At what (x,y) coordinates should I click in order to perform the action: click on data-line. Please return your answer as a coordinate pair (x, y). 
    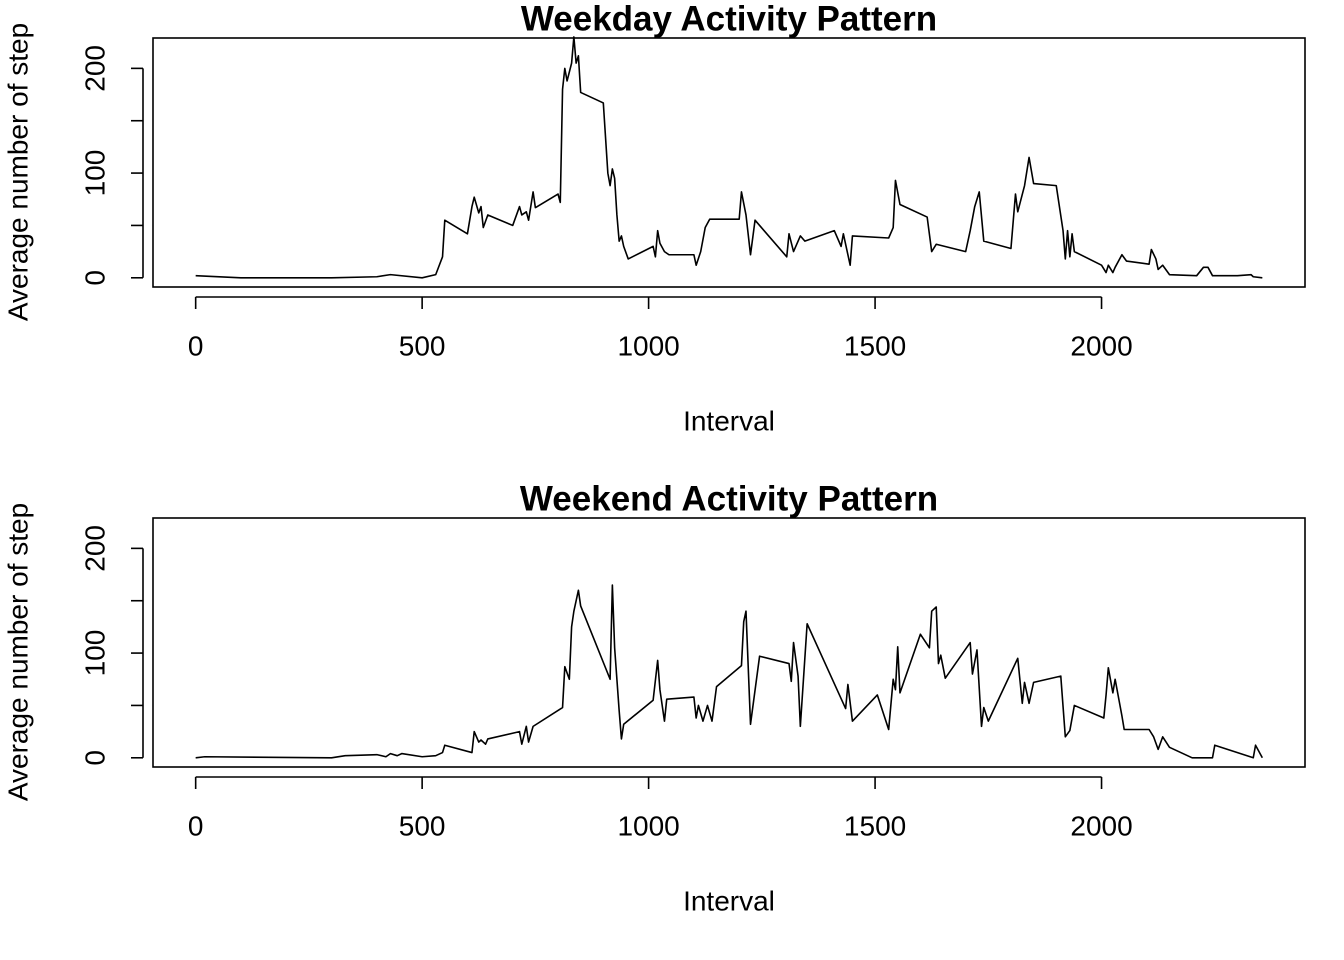
    Looking at the image, I should click on (729, 671).